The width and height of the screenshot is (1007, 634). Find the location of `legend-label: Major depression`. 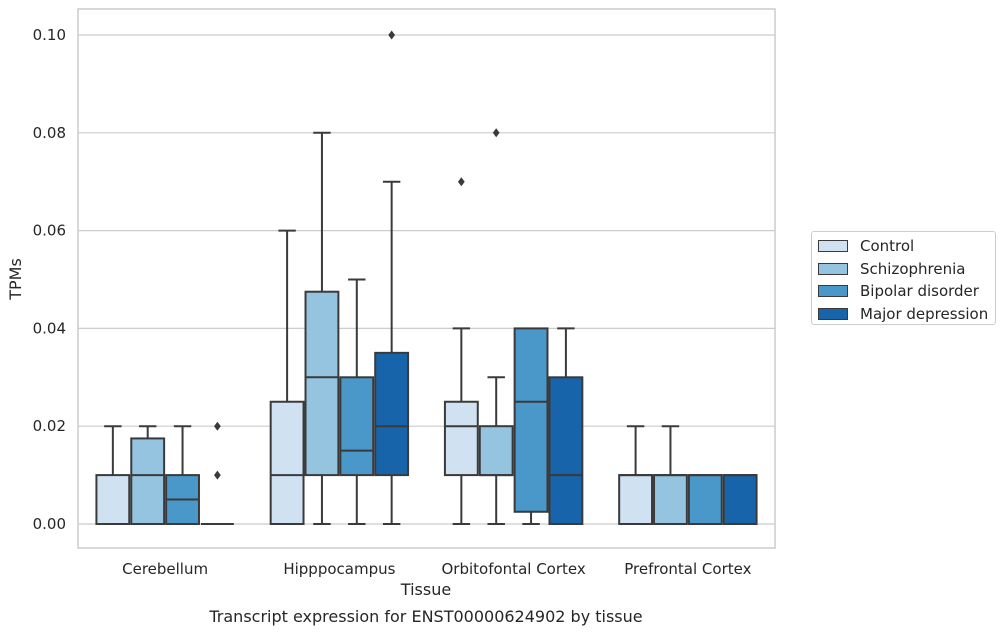

legend-label: Major depression is located at coordinates (924, 313).